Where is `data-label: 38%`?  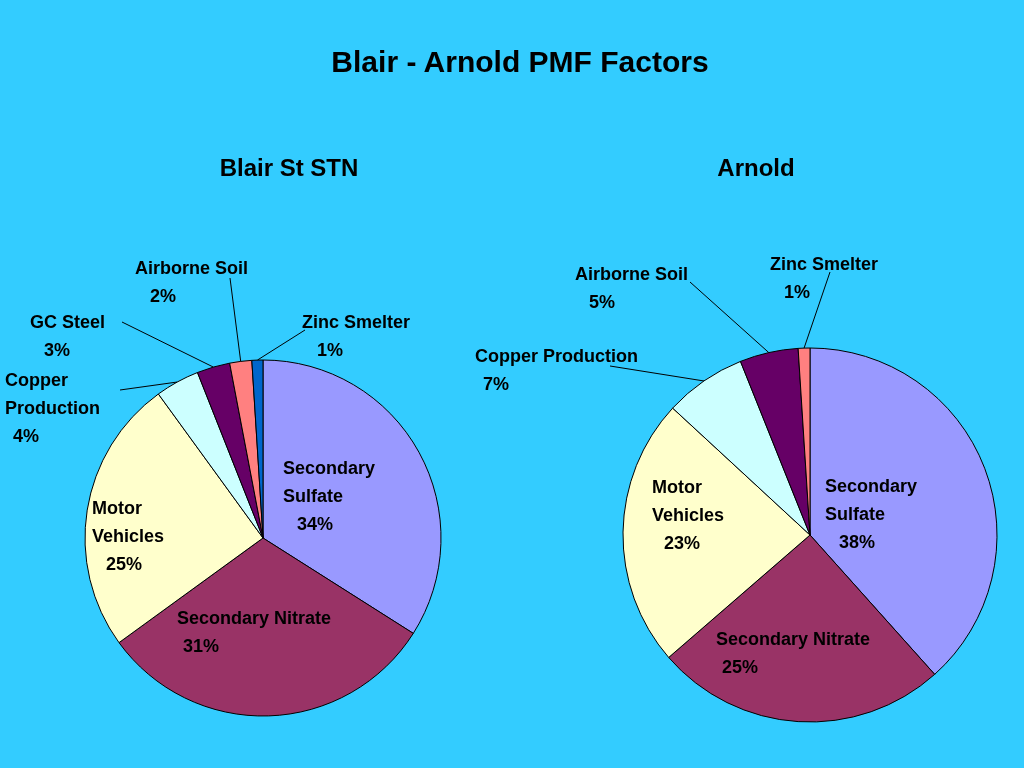 data-label: 38% is located at coordinates (857, 542).